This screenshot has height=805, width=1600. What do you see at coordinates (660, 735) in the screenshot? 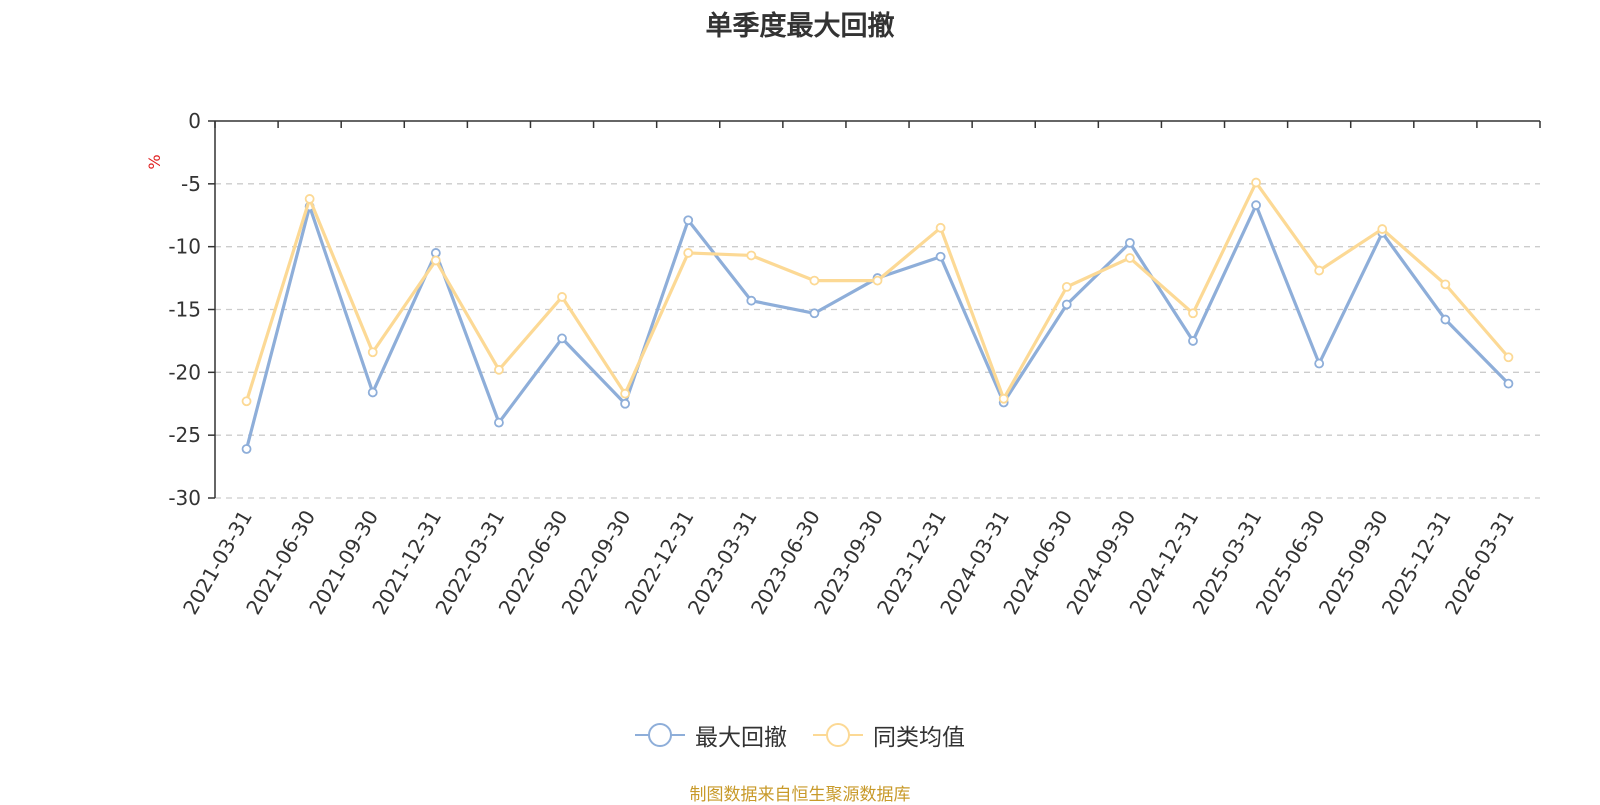
I see `legend-marker-series-1-icon` at bounding box center [660, 735].